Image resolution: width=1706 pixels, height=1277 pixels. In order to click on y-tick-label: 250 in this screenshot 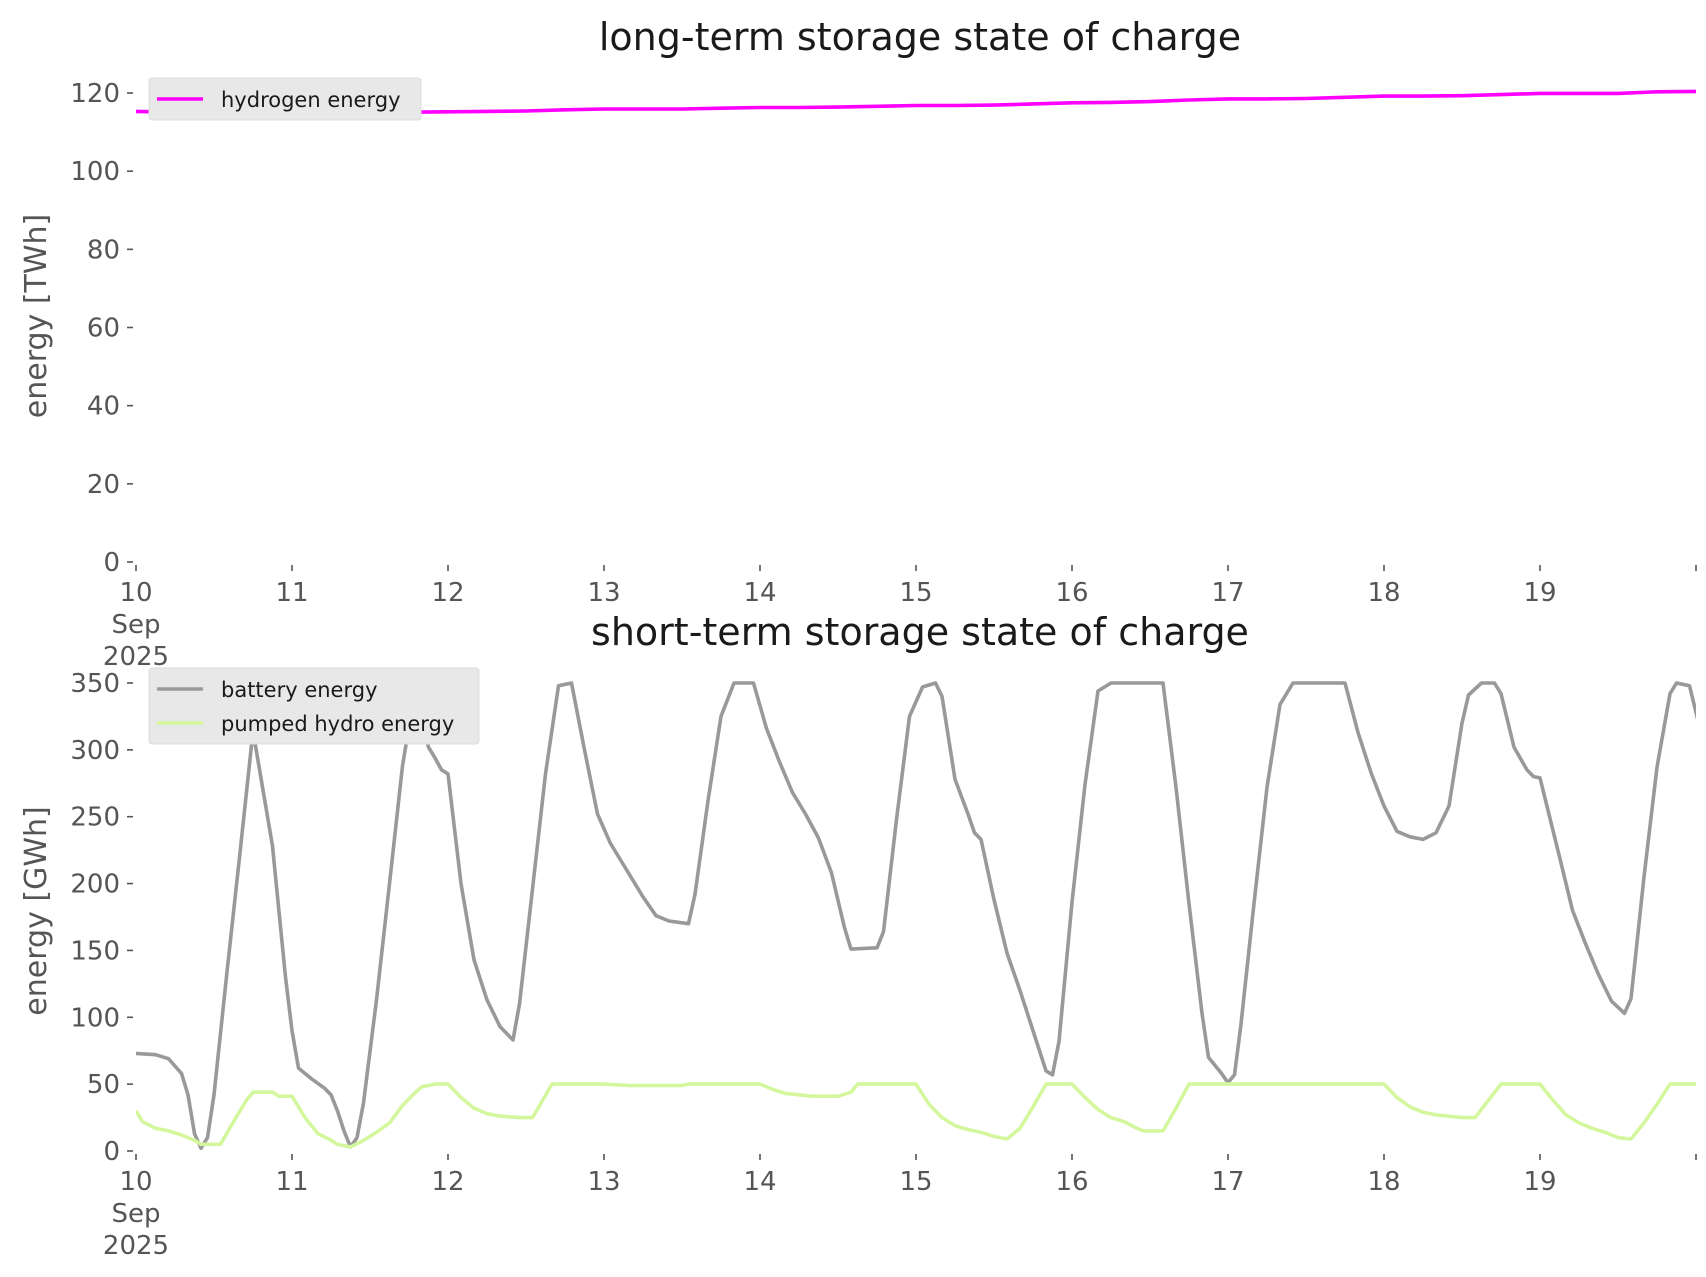, I will do `click(95, 818)`.